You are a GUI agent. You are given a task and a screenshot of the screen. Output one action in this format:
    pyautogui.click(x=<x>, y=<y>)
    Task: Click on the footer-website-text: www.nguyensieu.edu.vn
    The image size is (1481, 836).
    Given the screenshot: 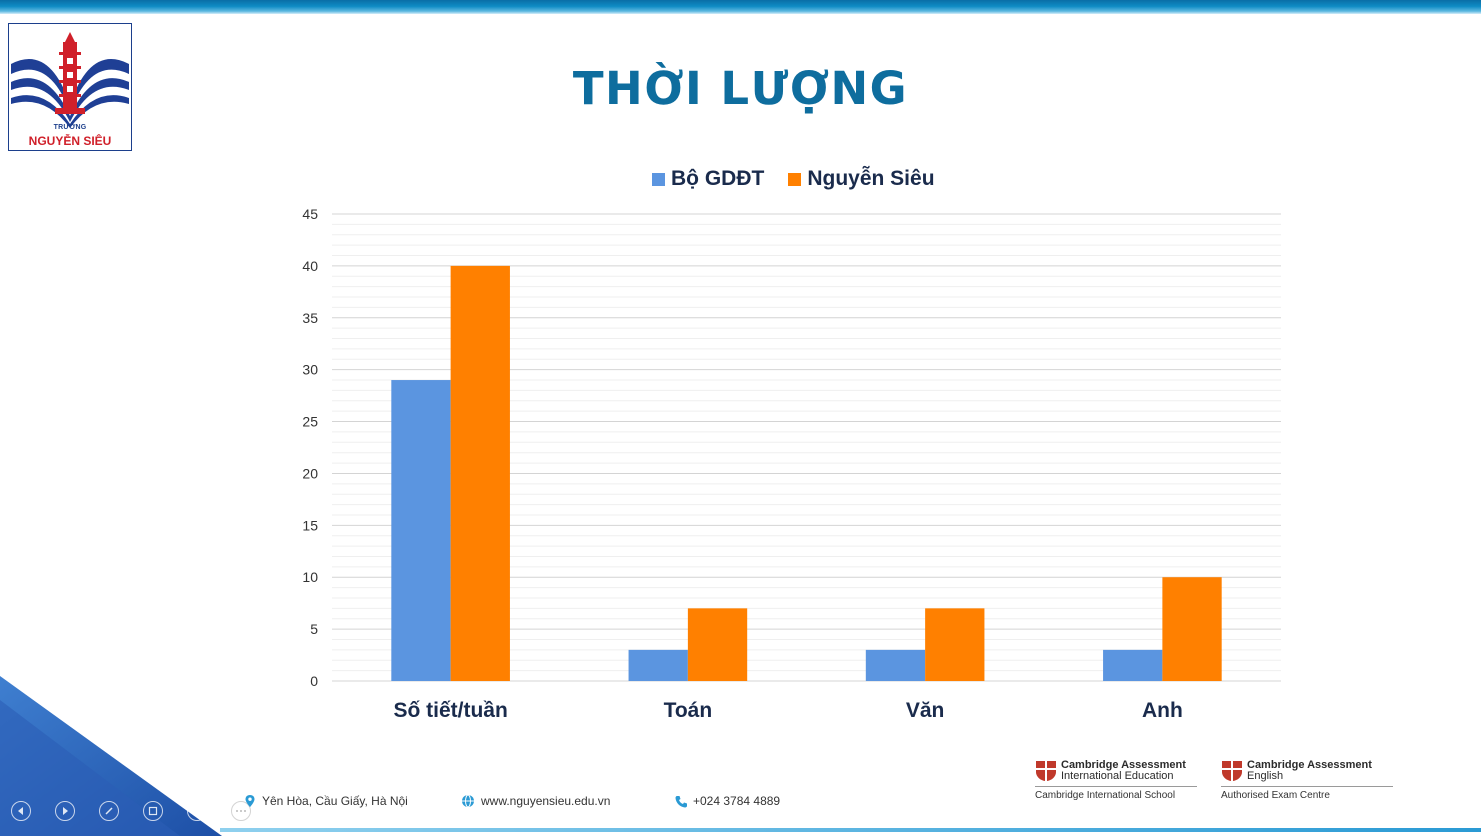 What is the action you would take?
    pyautogui.click(x=546, y=801)
    